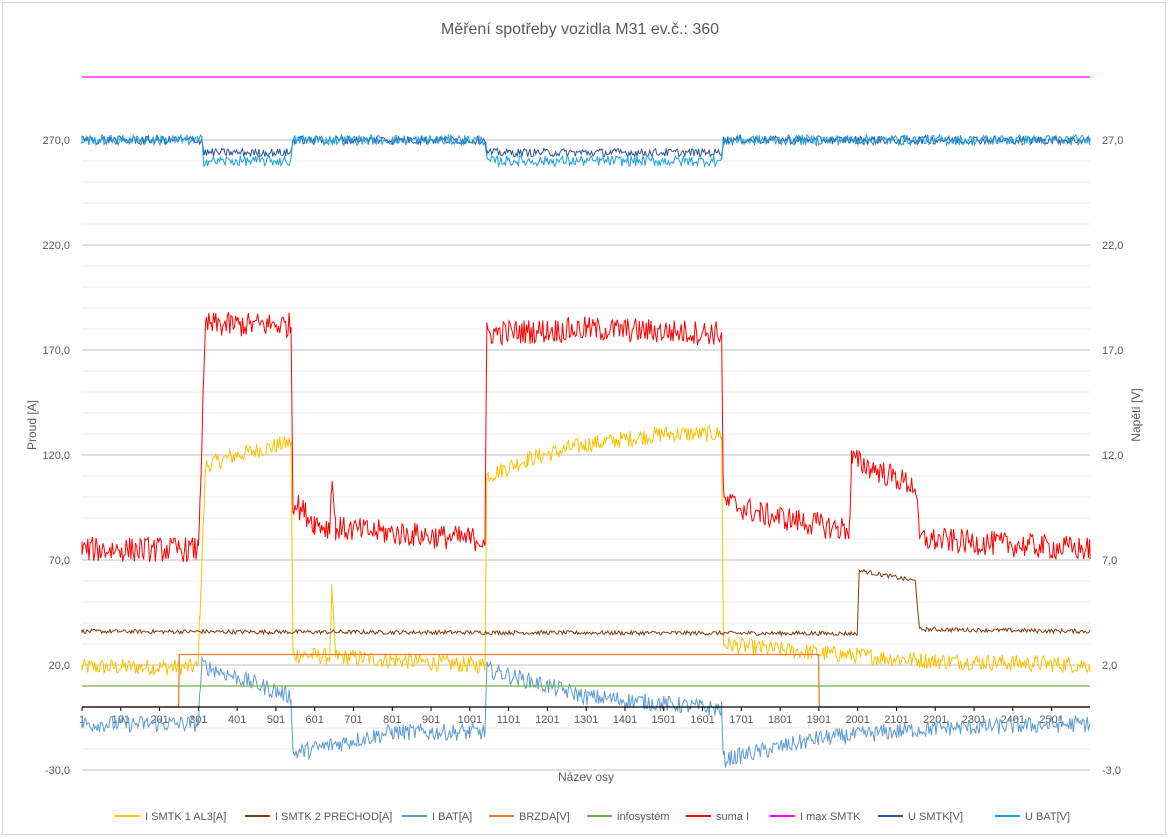  What do you see at coordinates (586, 720) in the screenshot?
I see `x-tick-label: 1301` at bounding box center [586, 720].